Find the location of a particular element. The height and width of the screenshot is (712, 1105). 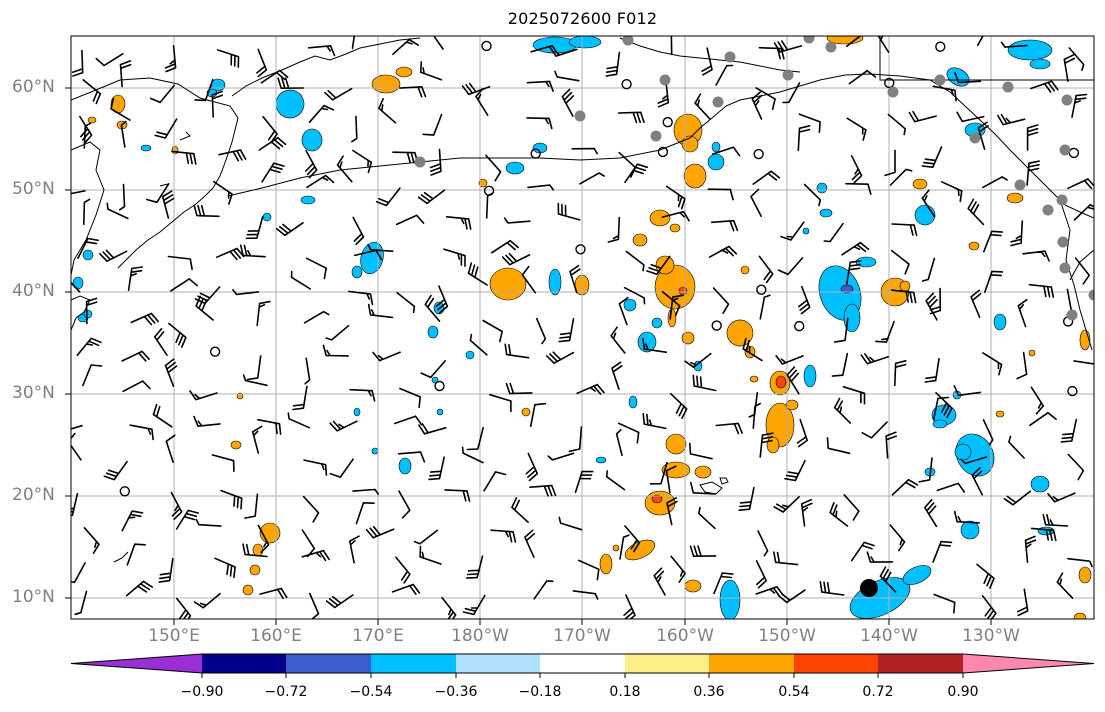

lon-label: 160°W is located at coordinates (685, 636).